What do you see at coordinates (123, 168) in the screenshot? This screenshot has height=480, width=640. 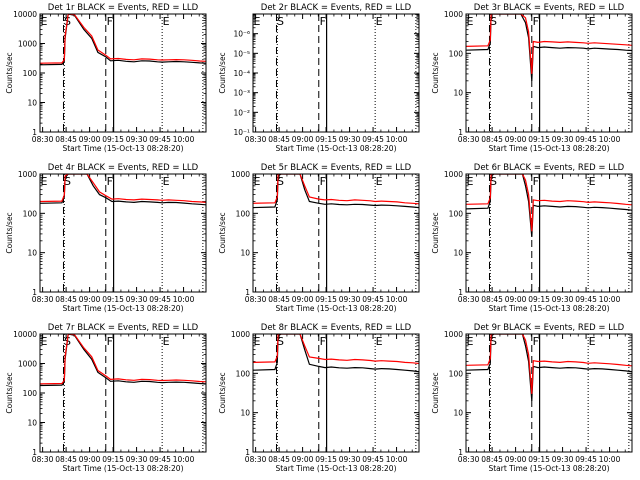 I see `panel-title: Det 4r BLACK = Events, RED = LLD` at bounding box center [123, 168].